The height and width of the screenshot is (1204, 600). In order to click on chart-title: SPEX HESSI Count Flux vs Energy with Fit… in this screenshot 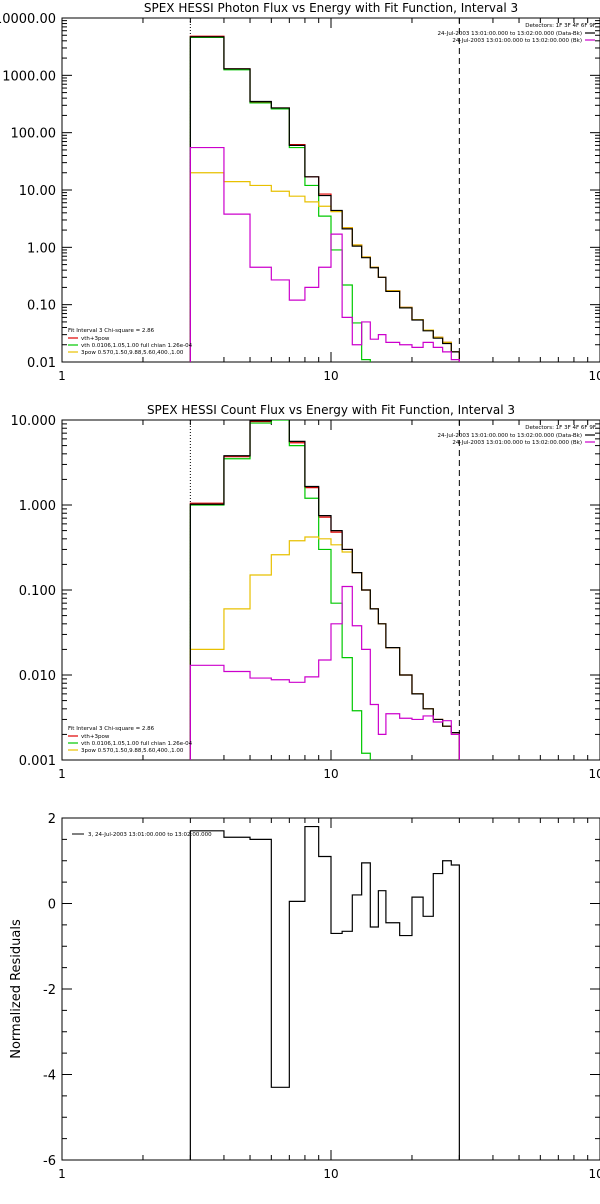, I will do `click(331, 410)`.